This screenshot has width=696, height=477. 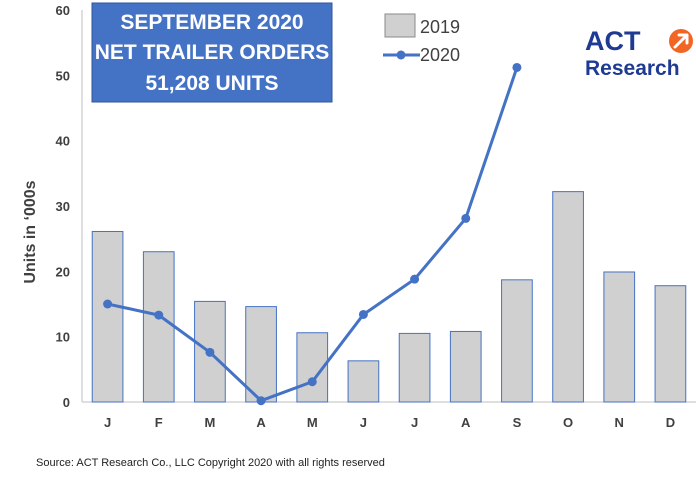 What do you see at coordinates (517, 422) in the screenshot?
I see `x-tick-label: S` at bounding box center [517, 422].